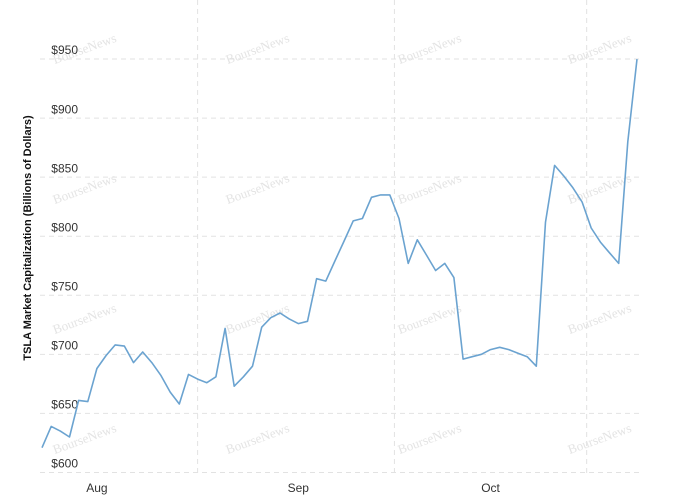 This screenshot has height=495, width=688. What do you see at coordinates (96, 488) in the screenshot?
I see `x-tick-label: Aug` at bounding box center [96, 488].